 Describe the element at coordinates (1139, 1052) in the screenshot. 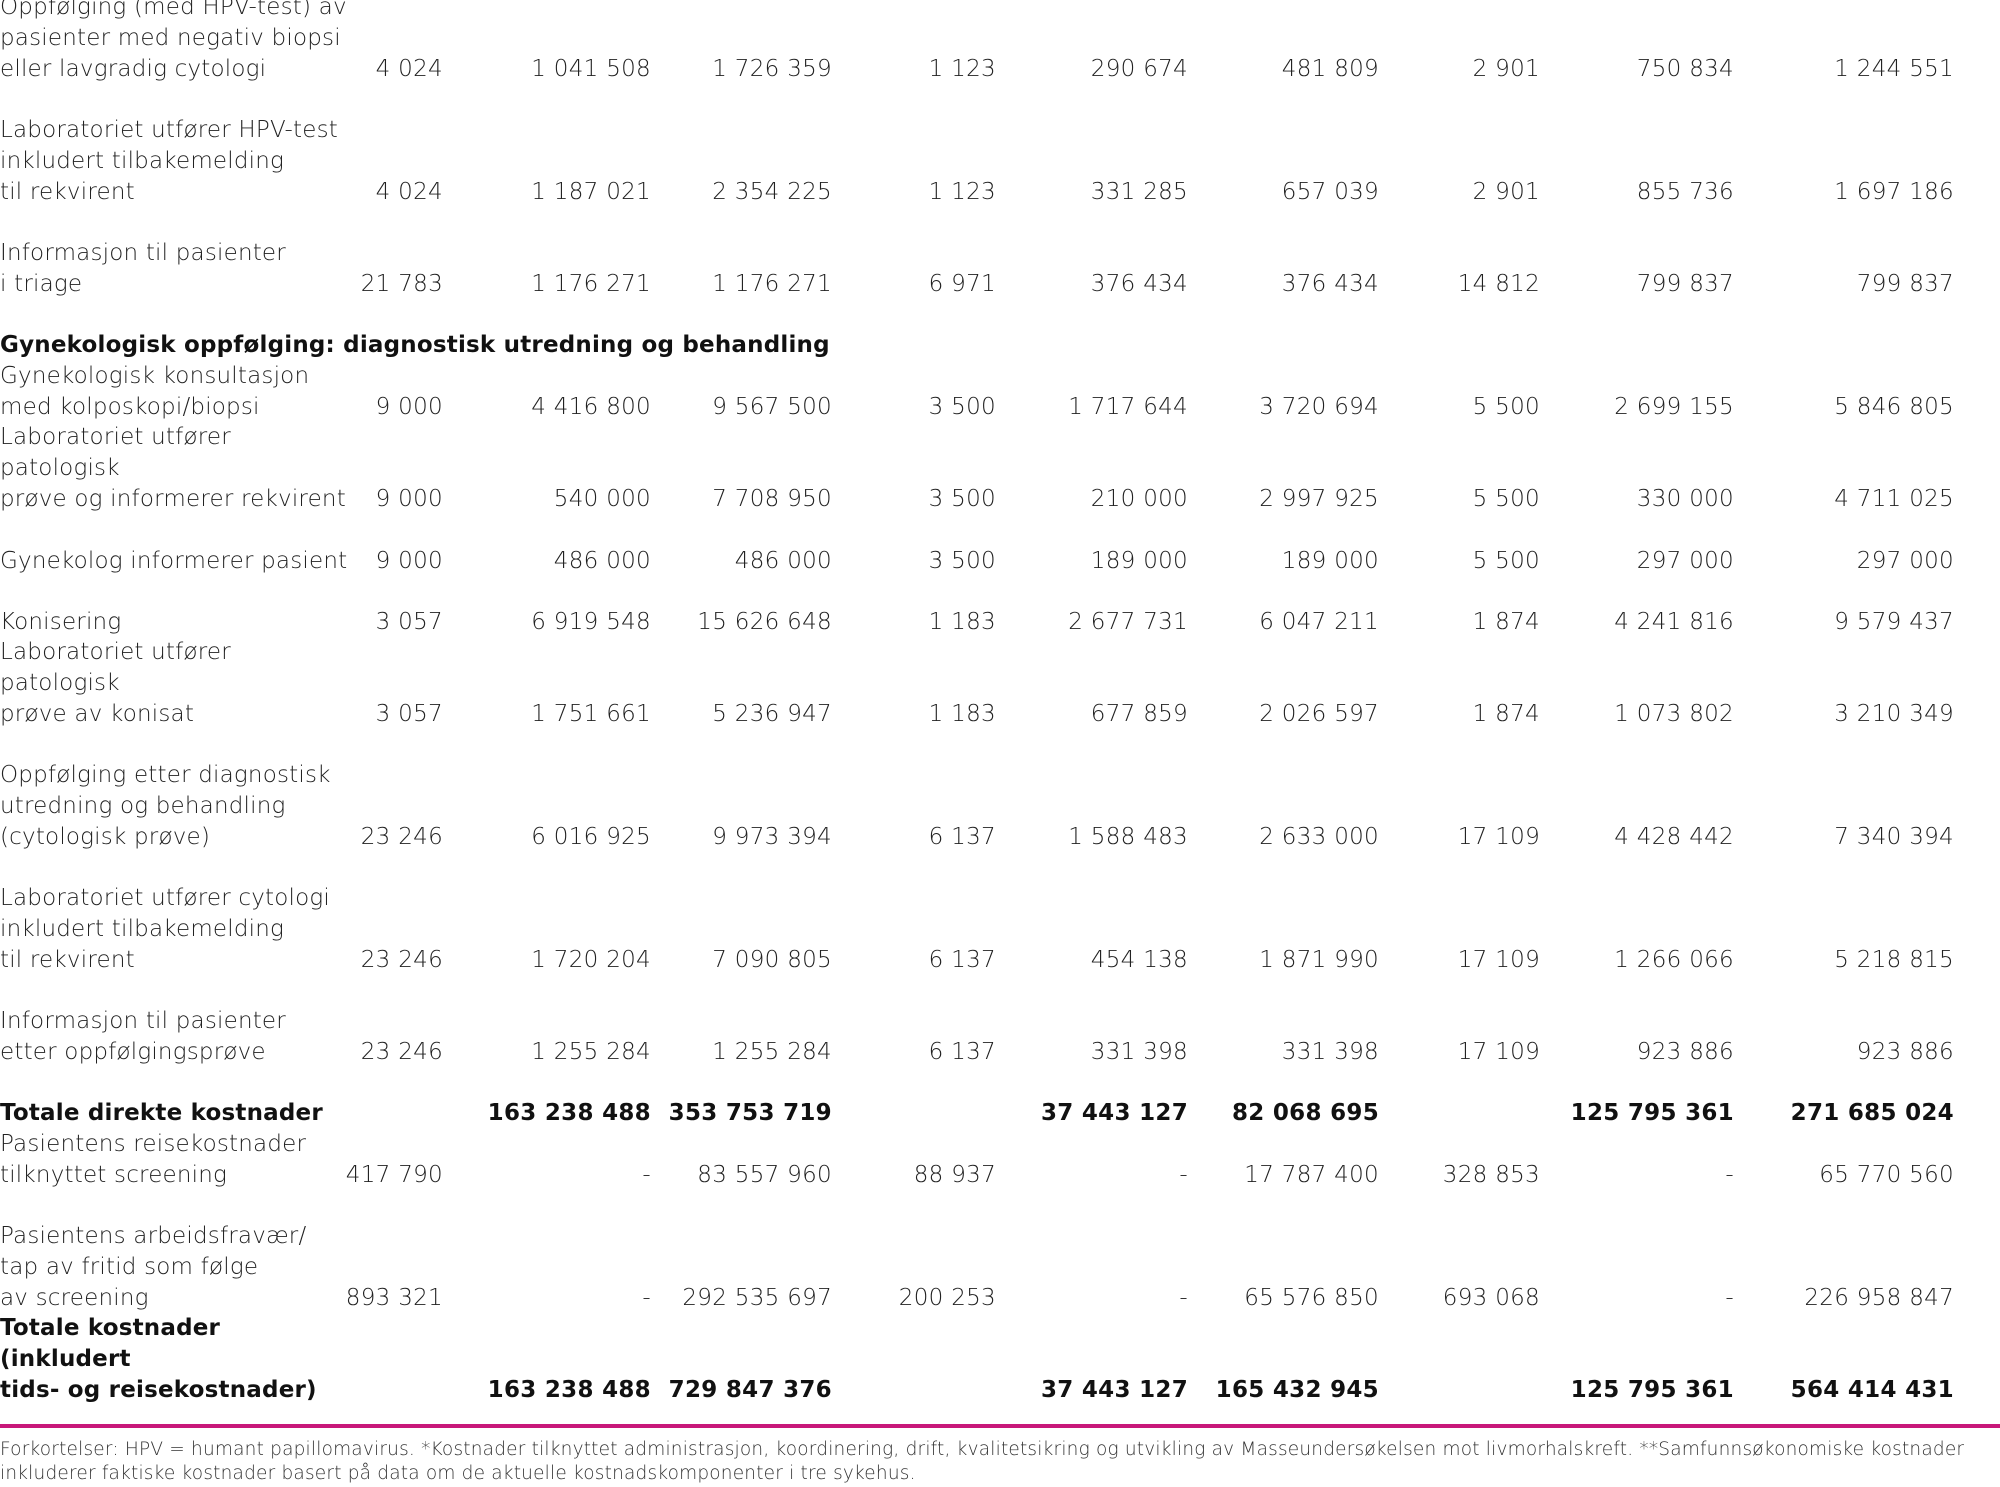

I see `cell-value: 331 398` at that location.